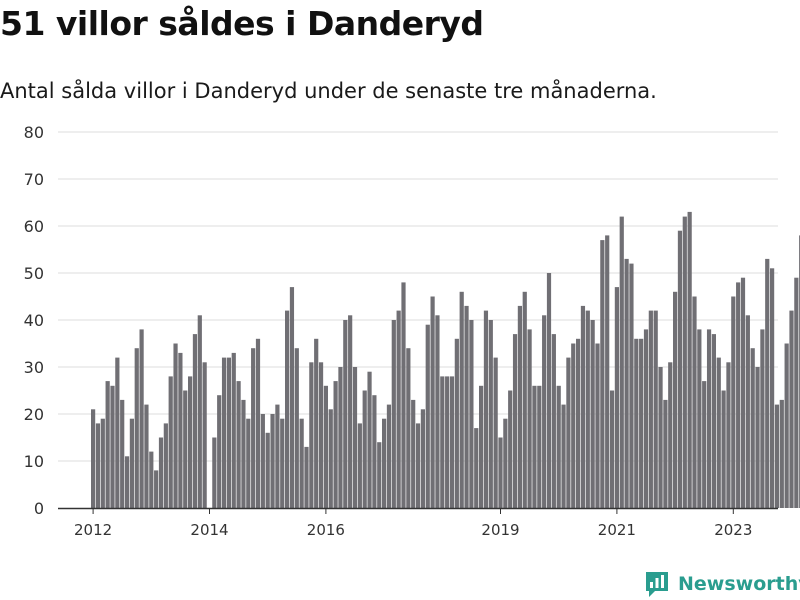 Image resolution: width=800 pixels, height=600 pixels. I want to click on y-tick-label: 60, so click(34, 226).